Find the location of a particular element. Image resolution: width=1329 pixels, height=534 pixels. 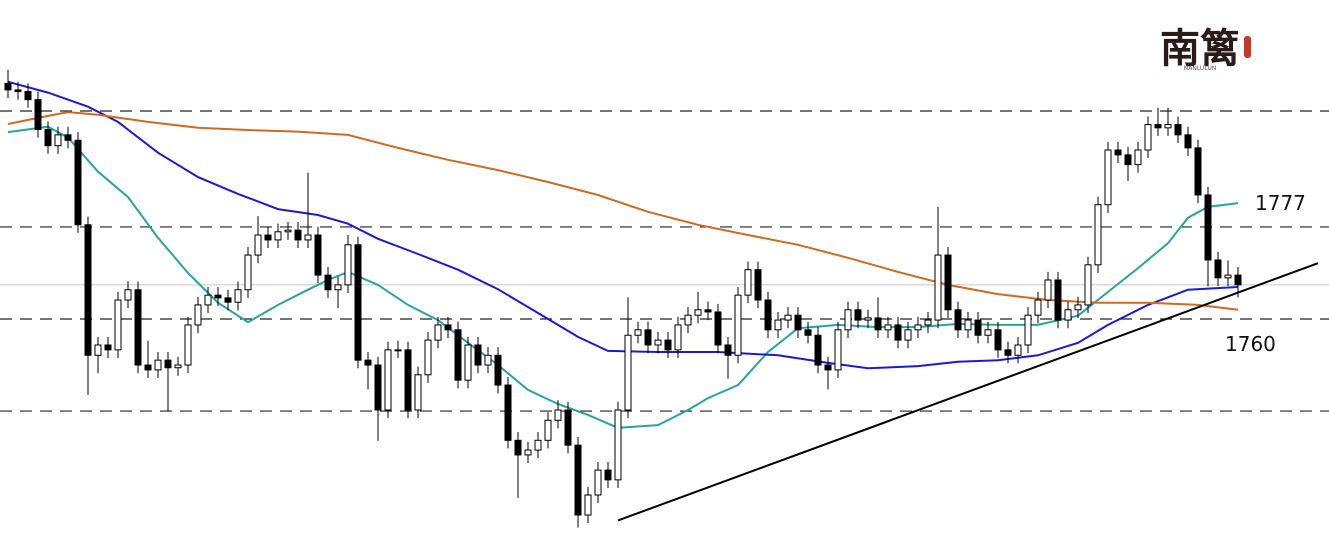

logo-subtext: NANLULUN is located at coordinates (1200, 68).